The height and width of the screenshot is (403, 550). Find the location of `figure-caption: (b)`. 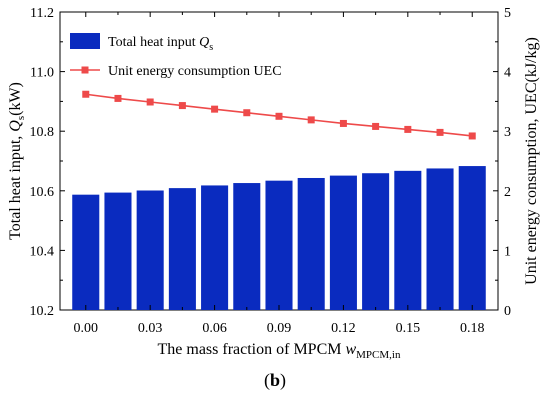

figure-caption: (b) is located at coordinates (275, 380).